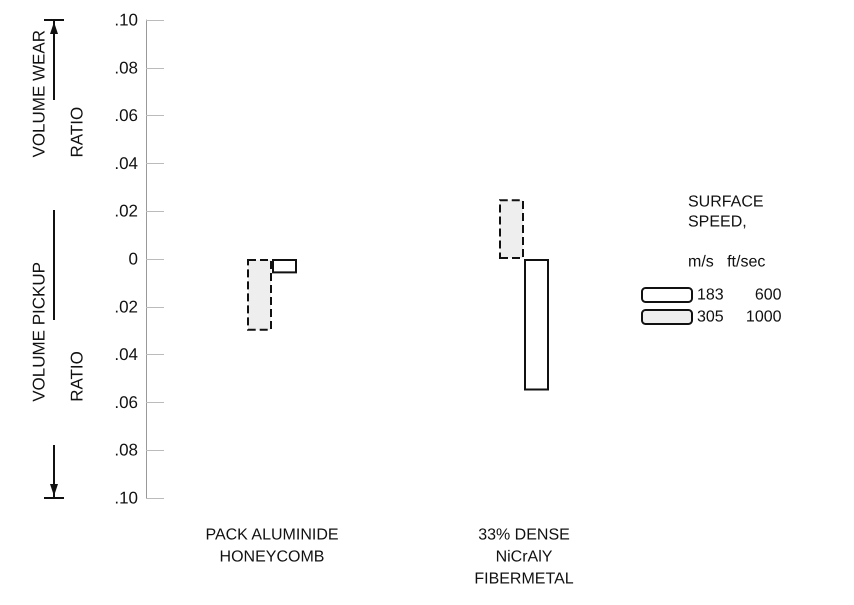  What do you see at coordinates (58, 94) in the screenshot?
I see `text: VOLUME WEAR RATIO` at bounding box center [58, 94].